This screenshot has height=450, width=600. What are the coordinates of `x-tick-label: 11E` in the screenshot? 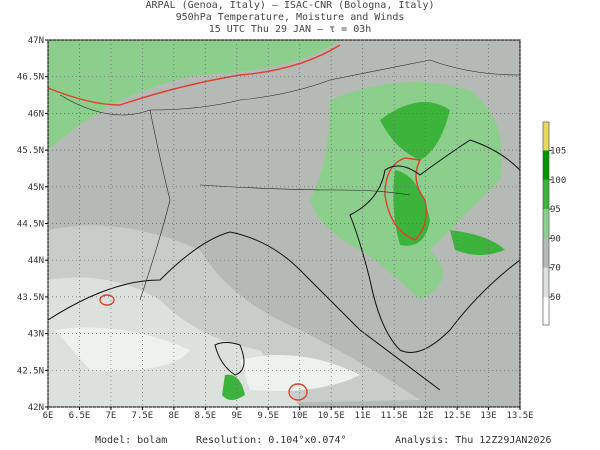 It's located at (363, 416).